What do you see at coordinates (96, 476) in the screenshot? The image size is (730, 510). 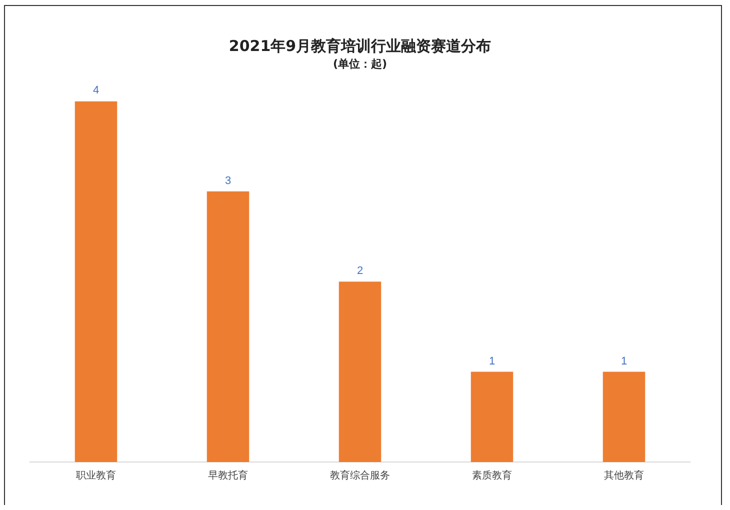 I see `x-tick-label: 职业教育` at bounding box center [96, 476].